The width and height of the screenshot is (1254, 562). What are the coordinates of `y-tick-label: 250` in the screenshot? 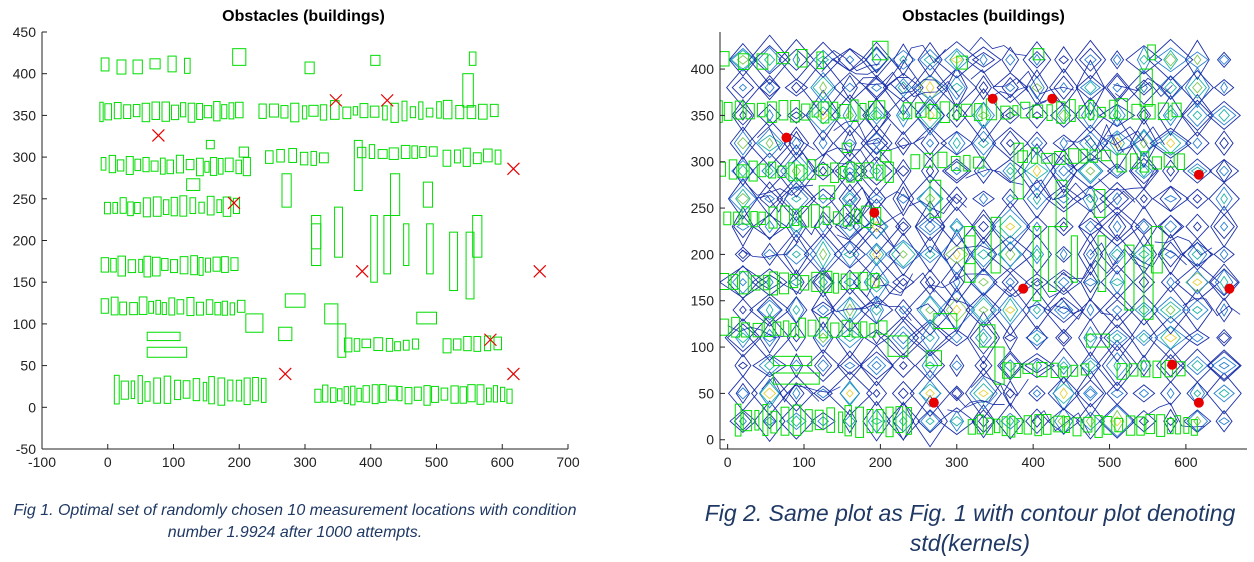 It's located at (25, 199).